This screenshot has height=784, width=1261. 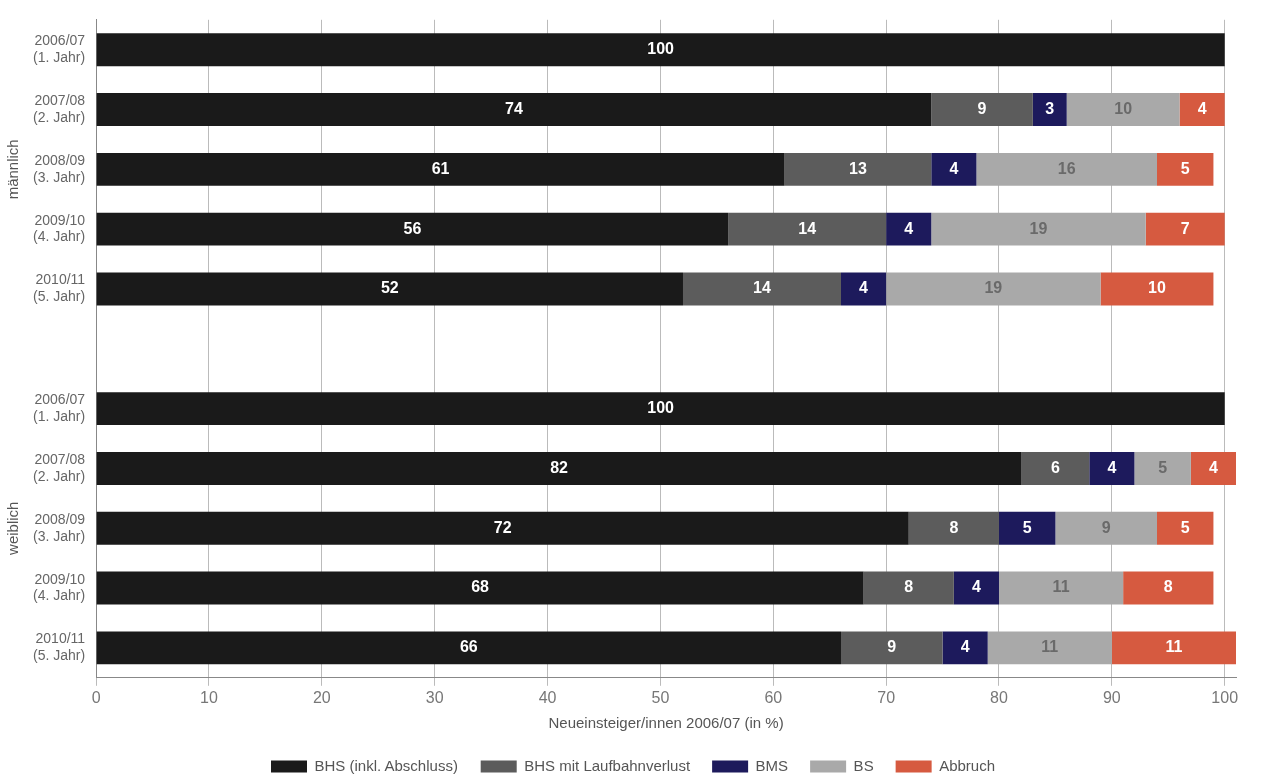 What do you see at coordinates (321, 697) in the screenshot?
I see `x-tick-label: 20` at bounding box center [321, 697].